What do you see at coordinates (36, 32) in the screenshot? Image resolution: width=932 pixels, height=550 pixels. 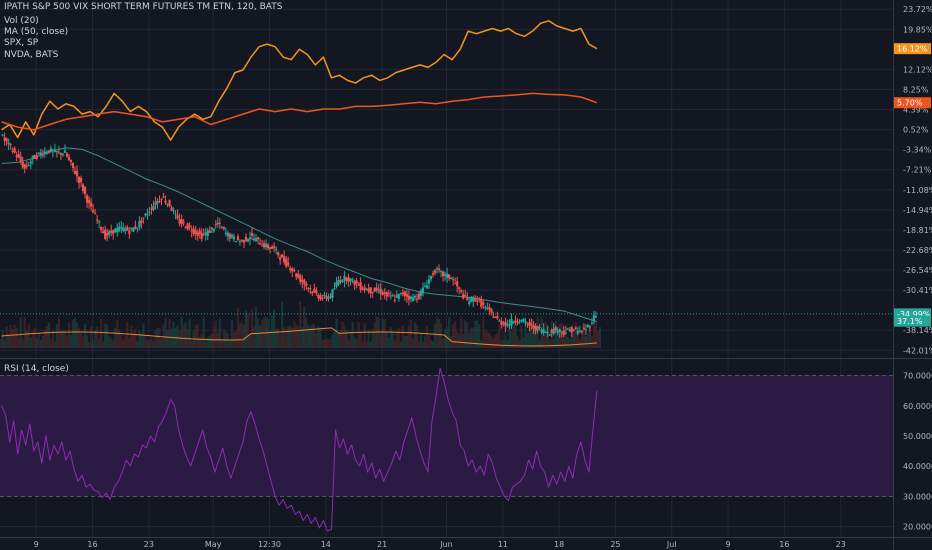 I see `legend-ma: MA (50, close)` at bounding box center [36, 32].